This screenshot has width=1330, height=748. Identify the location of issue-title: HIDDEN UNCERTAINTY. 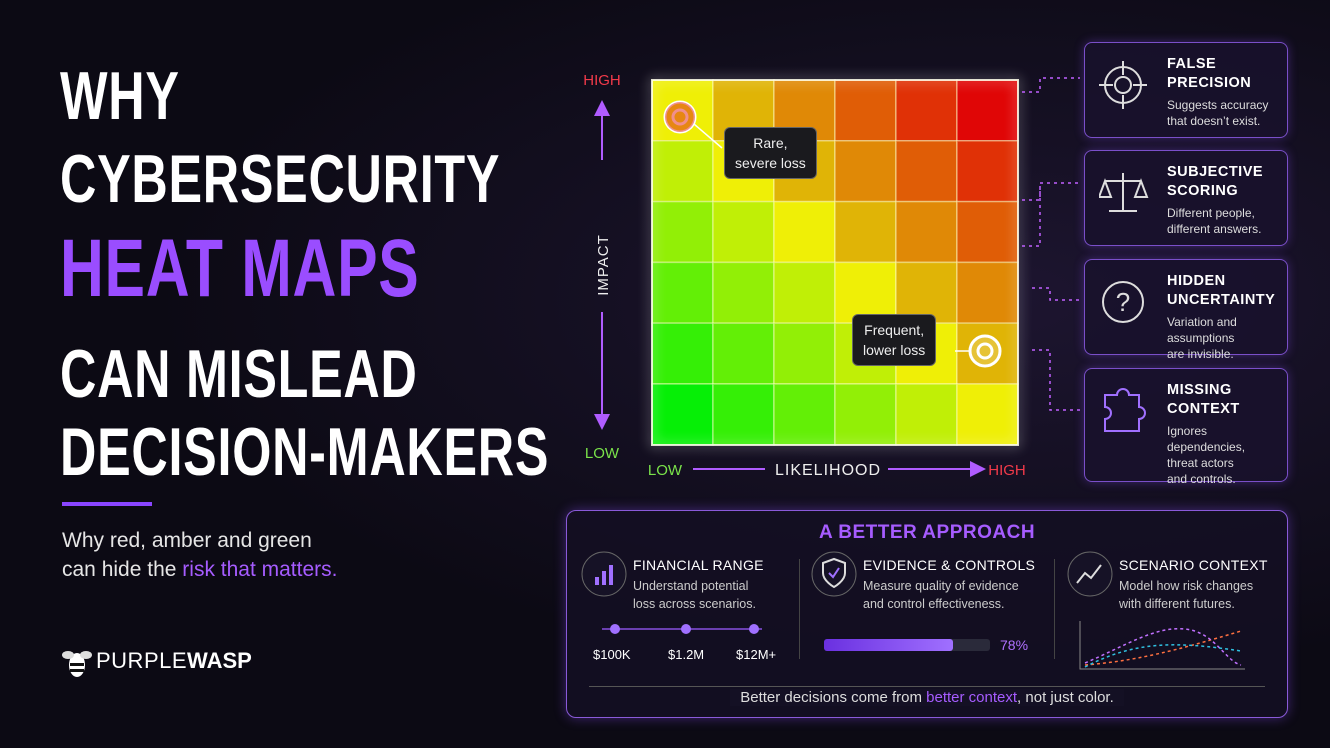
(1221, 291).